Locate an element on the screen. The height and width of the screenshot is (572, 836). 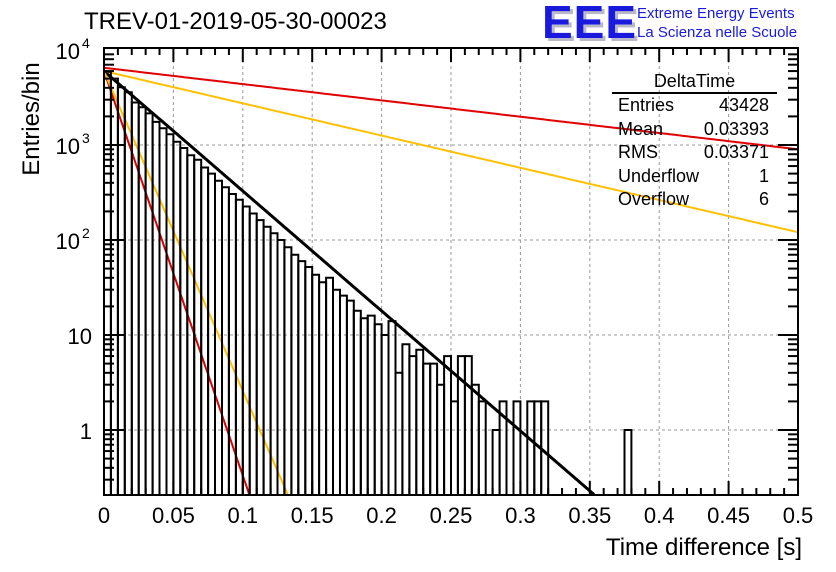
stats-value: 0.03393 is located at coordinates (736, 128).